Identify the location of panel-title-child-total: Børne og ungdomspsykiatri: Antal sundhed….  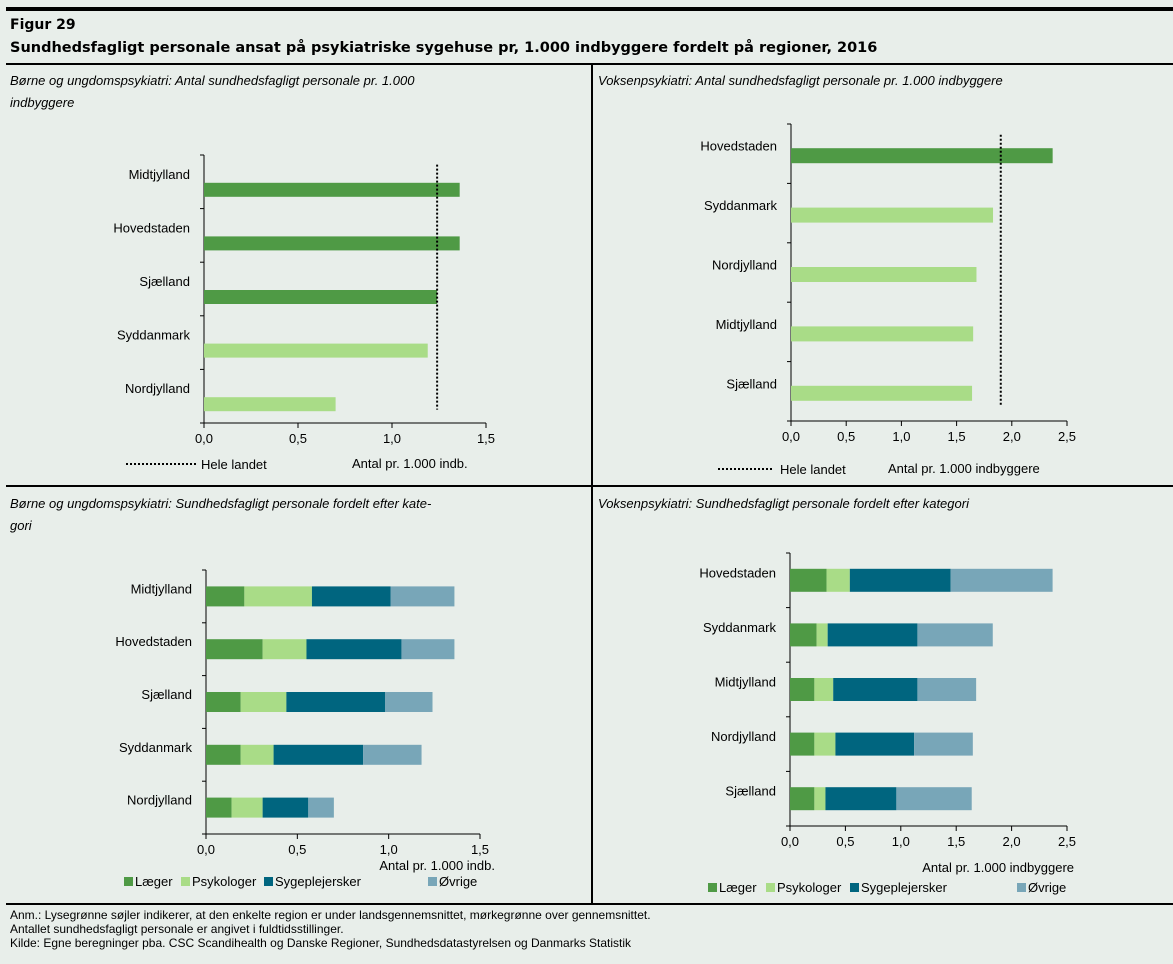
(212, 92).